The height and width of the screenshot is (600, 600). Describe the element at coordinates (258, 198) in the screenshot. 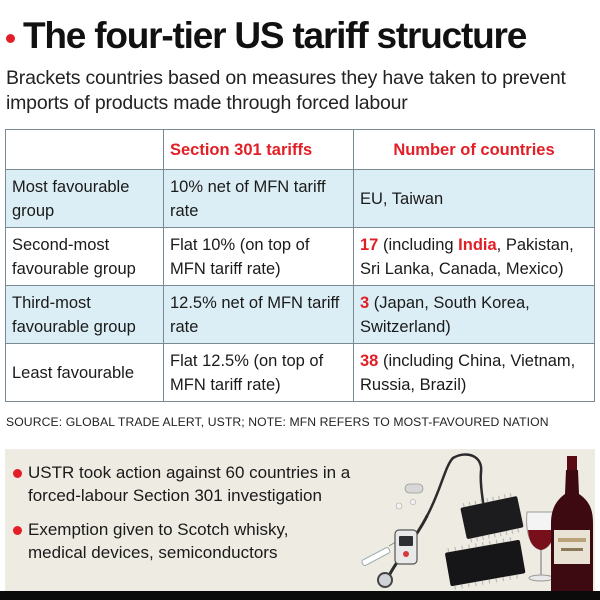

I see `tier-tariff: 10% net of MFN tariff rate` at that location.